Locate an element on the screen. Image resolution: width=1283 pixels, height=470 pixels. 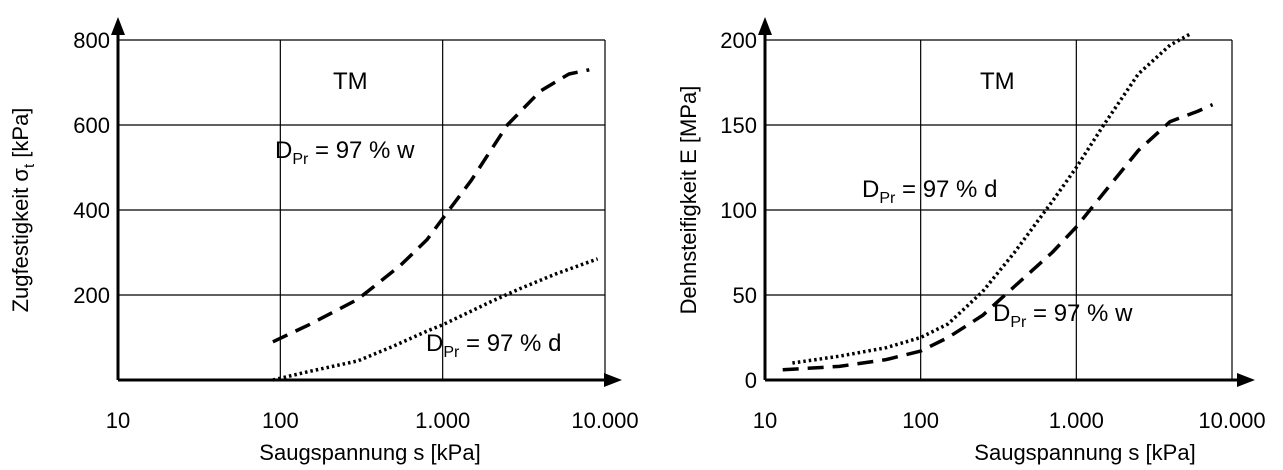
series-line-dotted is located at coordinates (435, 319).